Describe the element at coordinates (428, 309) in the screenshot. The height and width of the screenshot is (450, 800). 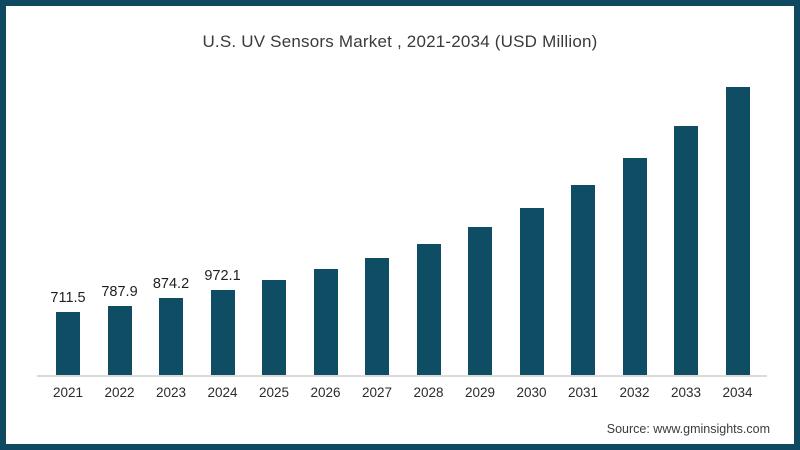
I see `bar-2028` at that location.